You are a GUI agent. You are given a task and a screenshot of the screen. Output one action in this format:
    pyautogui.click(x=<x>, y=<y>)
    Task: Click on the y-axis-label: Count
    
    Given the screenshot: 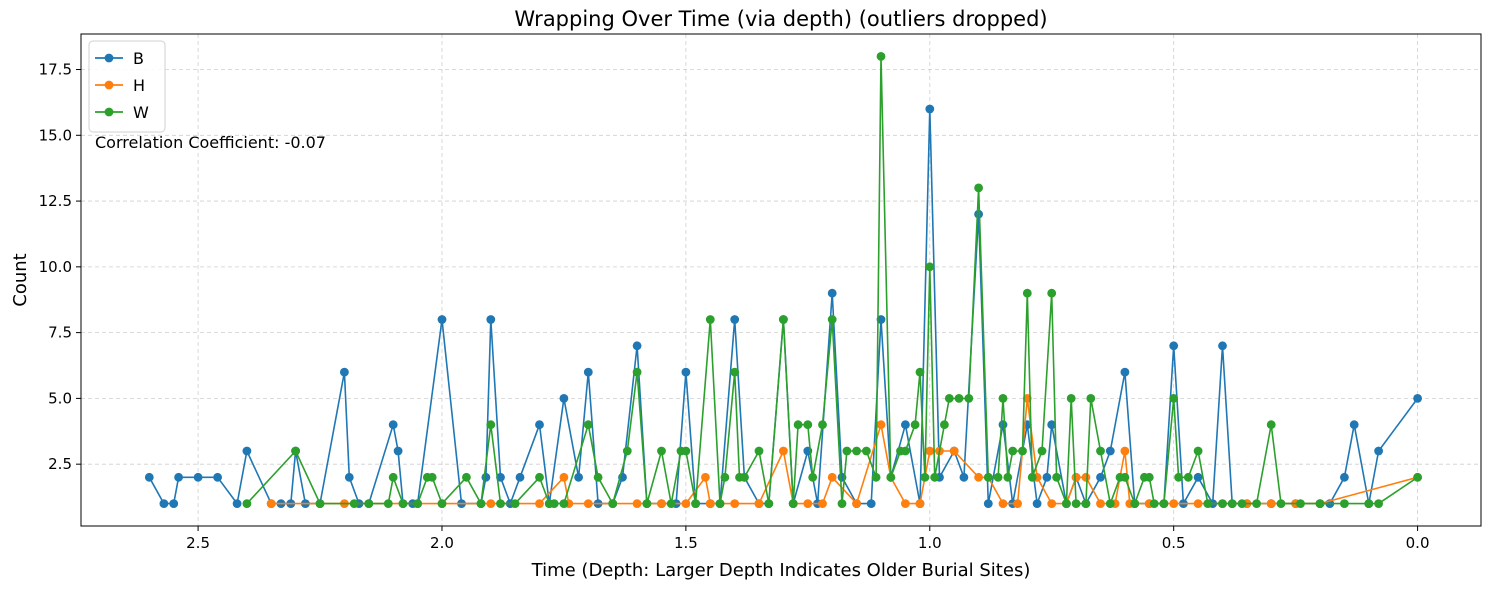 What is the action you would take?
    pyautogui.click(x=20, y=279)
    